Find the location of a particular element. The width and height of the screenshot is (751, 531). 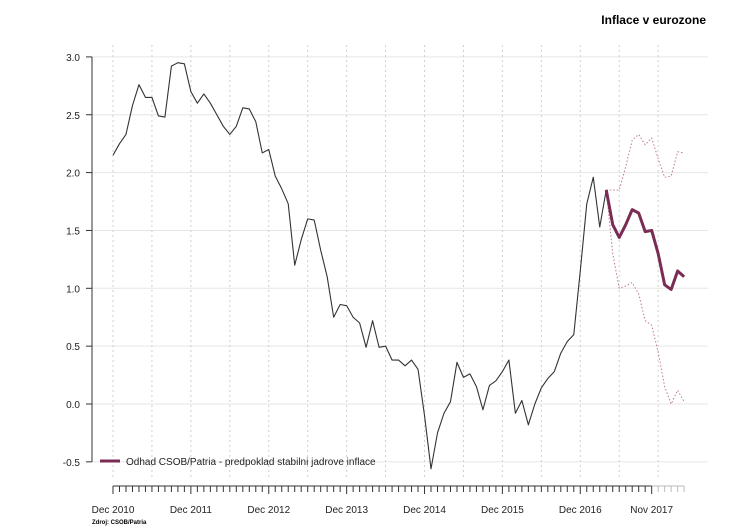

chart-title: Inflace v eurozone is located at coordinates (653, 20).